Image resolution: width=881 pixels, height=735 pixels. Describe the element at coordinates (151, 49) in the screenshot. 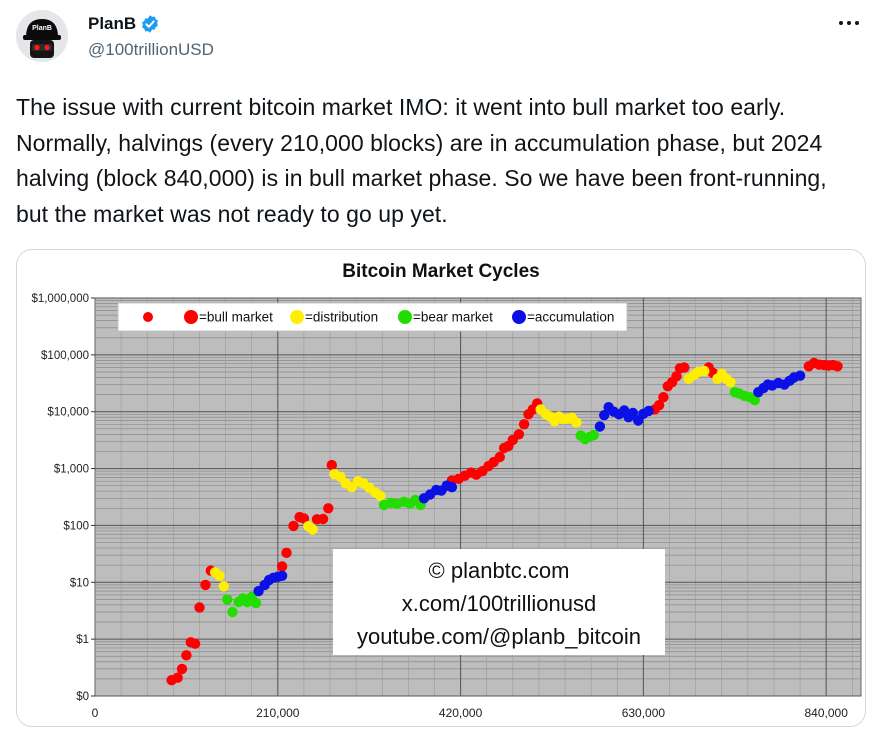

I see `handle: @100trillionUSD` at that location.